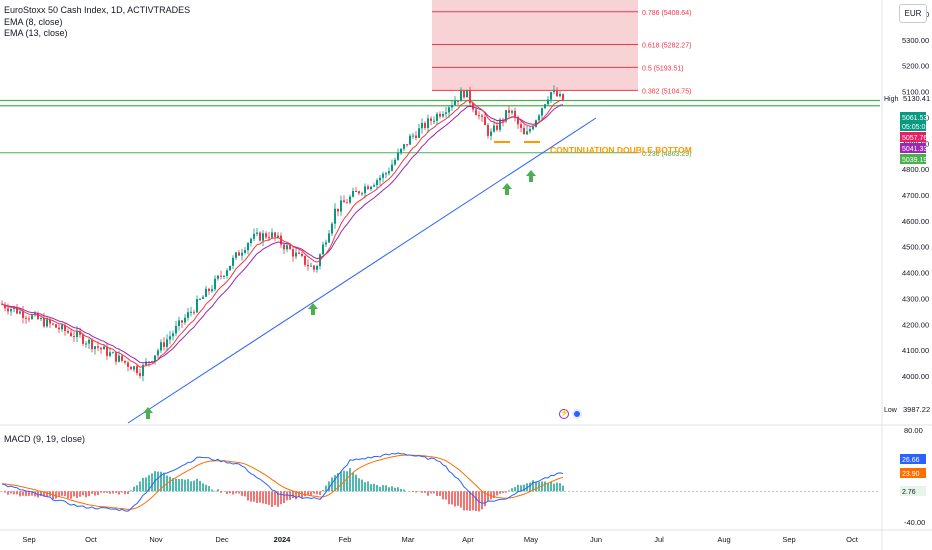  I want to click on price-tag-label: 5061.53, so click(914, 118).